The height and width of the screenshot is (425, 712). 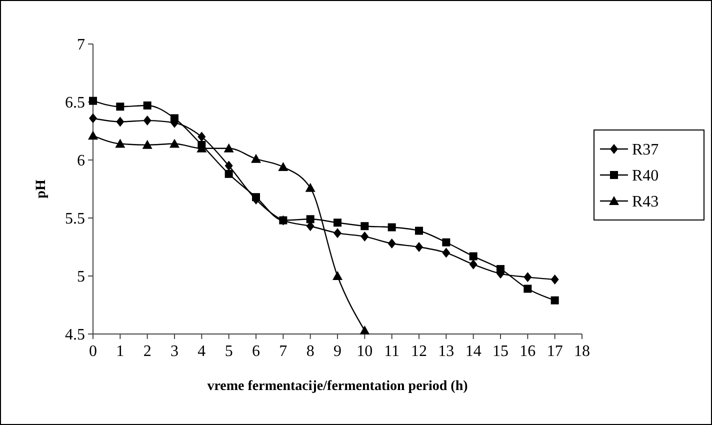 I want to click on x-tick-label: 18, so click(x=582, y=351).